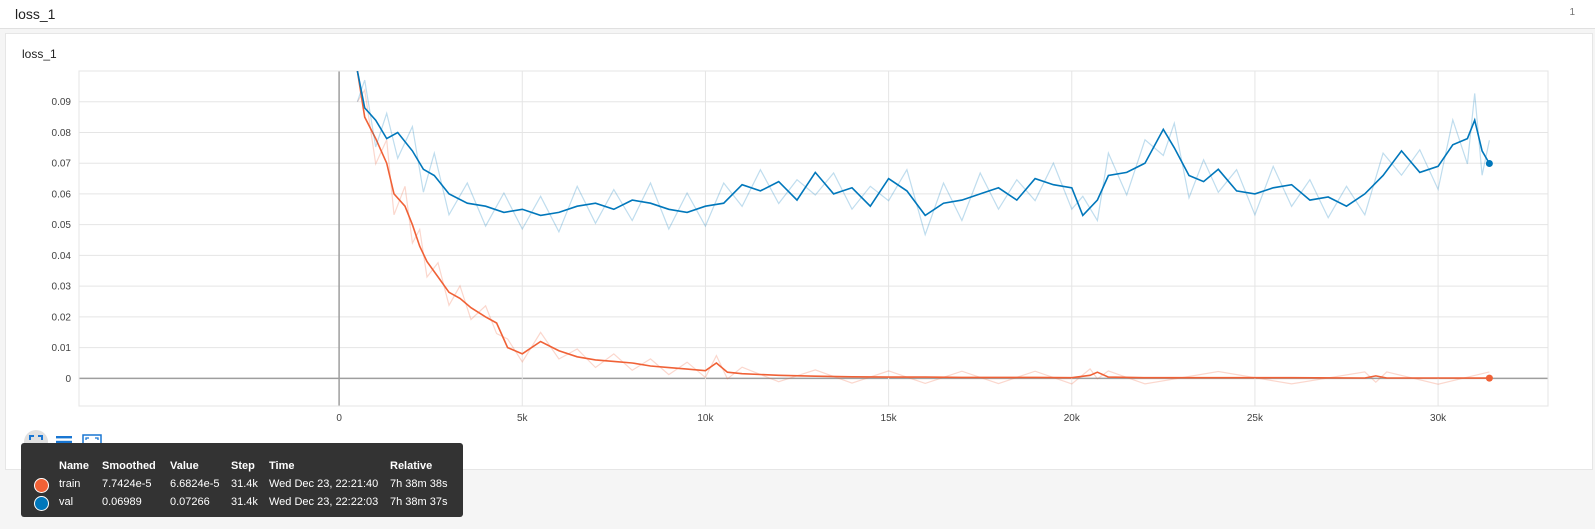  Describe the element at coordinates (244, 502) in the screenshot. I see `tooltip-val-step: 31.4k` at that location.